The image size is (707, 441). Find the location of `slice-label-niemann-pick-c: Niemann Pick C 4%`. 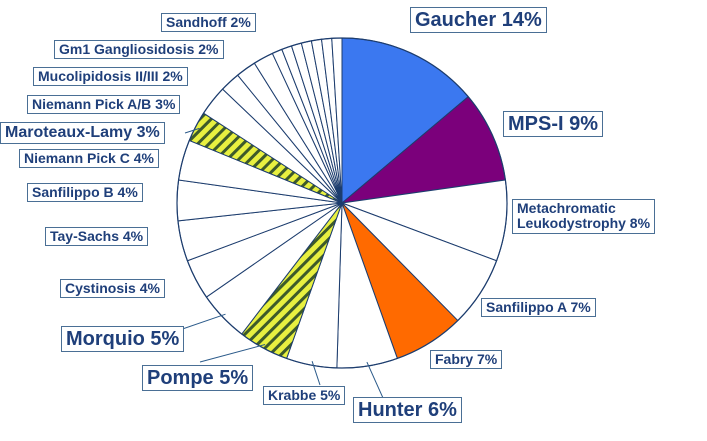

slice-label-niemann-pick-c: Niemann Pick C 4% is located at coordinates (89, 159).